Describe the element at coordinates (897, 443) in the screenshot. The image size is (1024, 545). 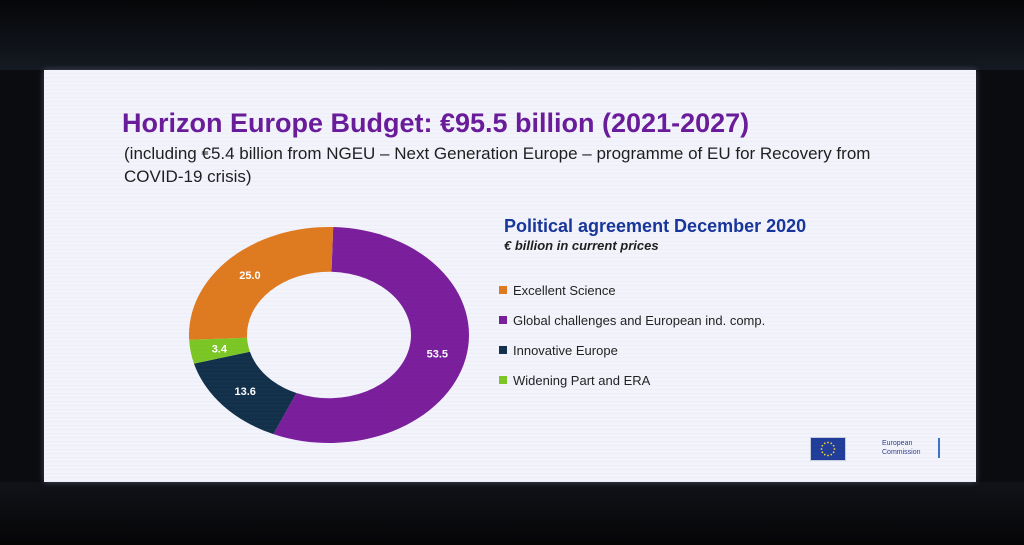
I see `logo-text-line1: European` at that location.